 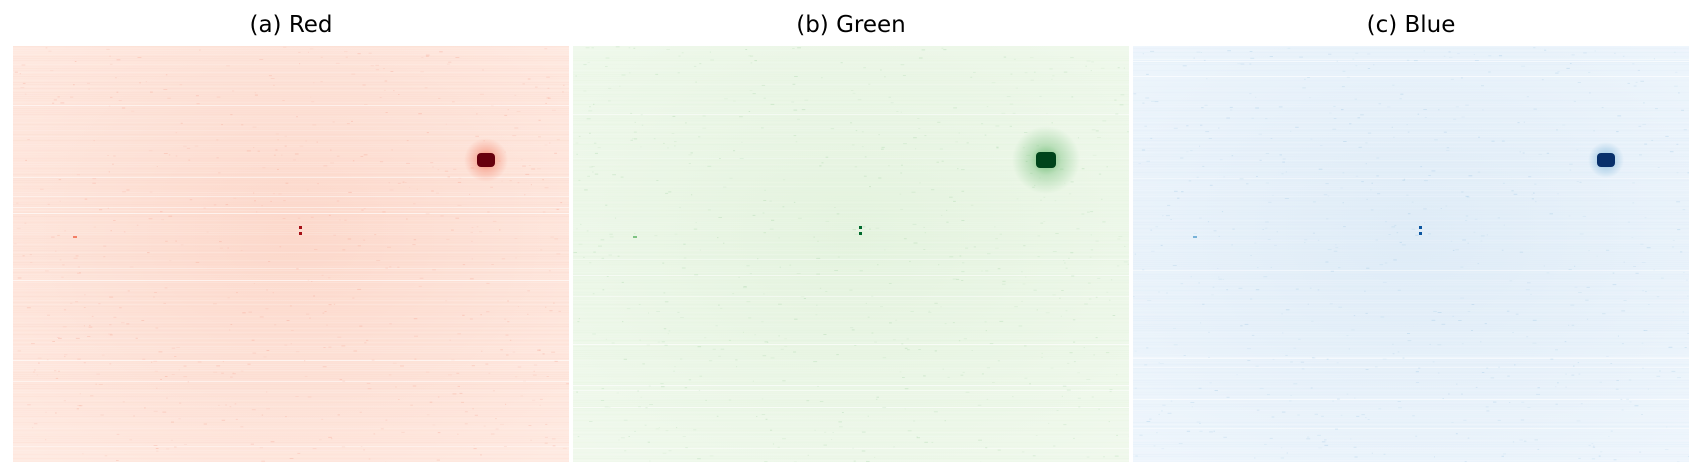 I want to click on panel-title-red: (a) Red, so click(x=291, y=25).